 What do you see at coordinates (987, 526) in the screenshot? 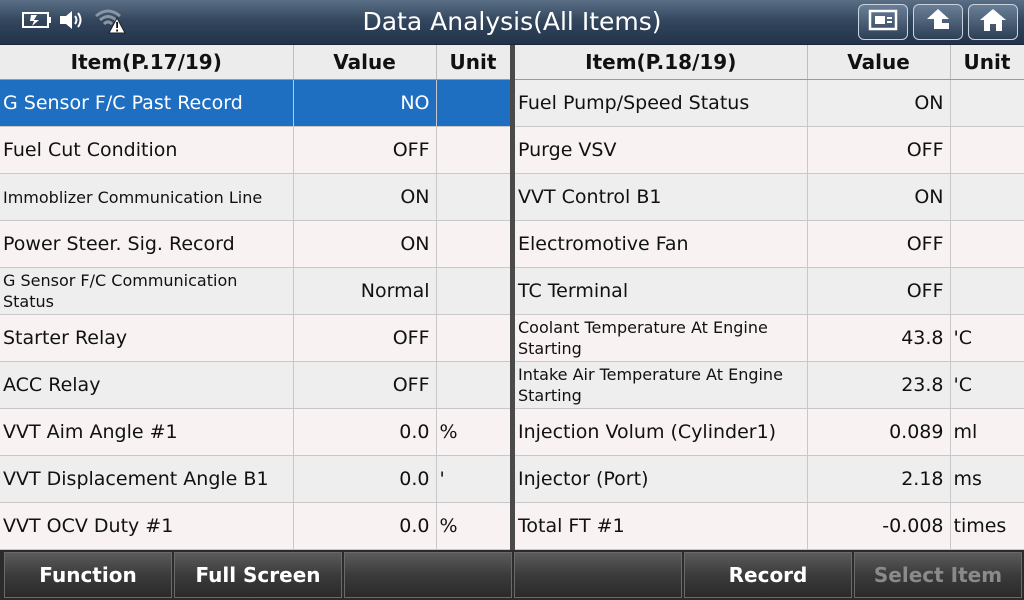
I see `unit-cell: times` at bounding box center [987, 526].